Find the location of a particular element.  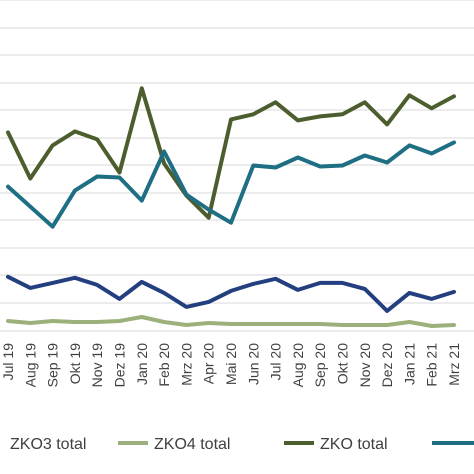

x-tick-label: Dez 19 is located at coordinates (120, 365).